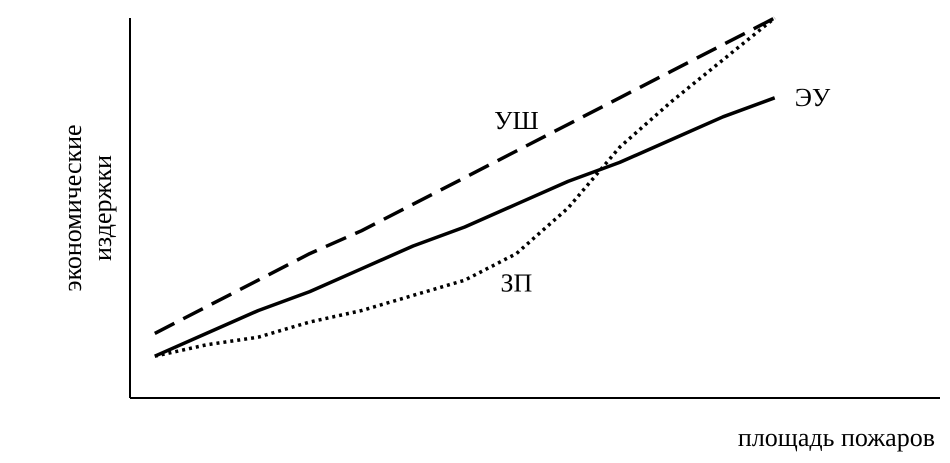 The image size is (950, 463). Describe the element at coordinates (516, 120) in the screenshot. I see `series-label: УШ` at that location.